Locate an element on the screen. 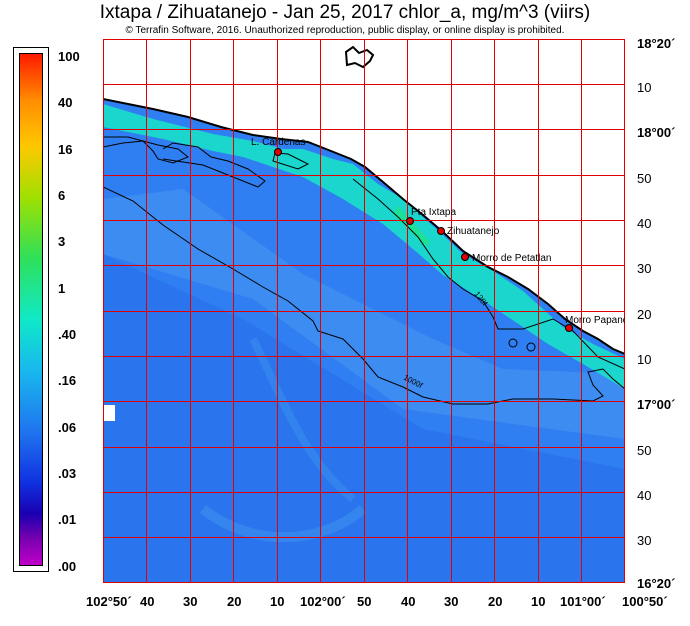 The image size is (690, 626). lake-outline is located at coordinates (359, 57).